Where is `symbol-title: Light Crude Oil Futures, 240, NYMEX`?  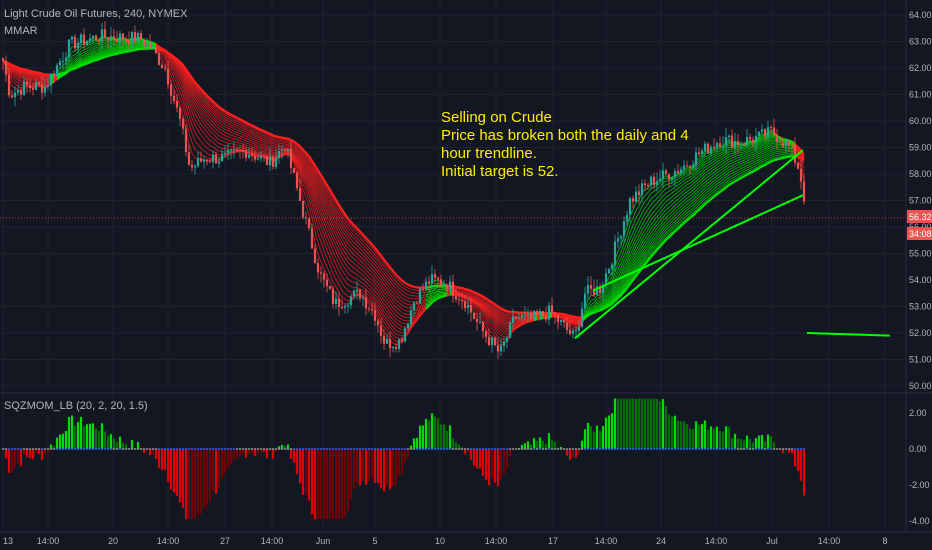 symbol-title: Light Crude Oil Futures, 240, NYMEX is located at coordinates (96, 14).